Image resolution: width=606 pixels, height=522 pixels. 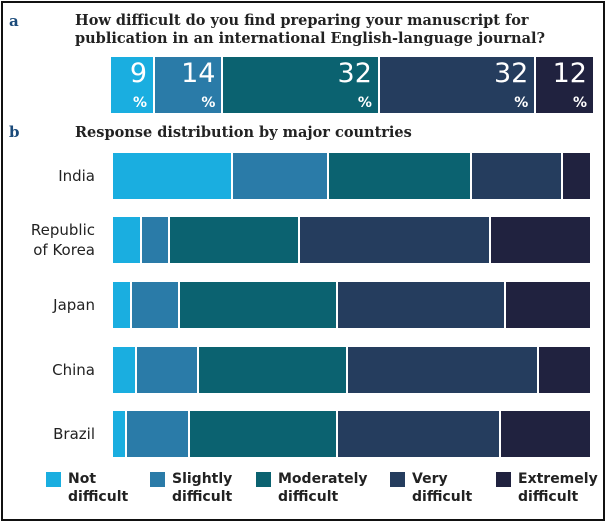 What do you see at coordinates (49, 240) in the screenshot?
I see `country-label-republic-of-korea: Republic of Korea` at bounding box center [49, 240].